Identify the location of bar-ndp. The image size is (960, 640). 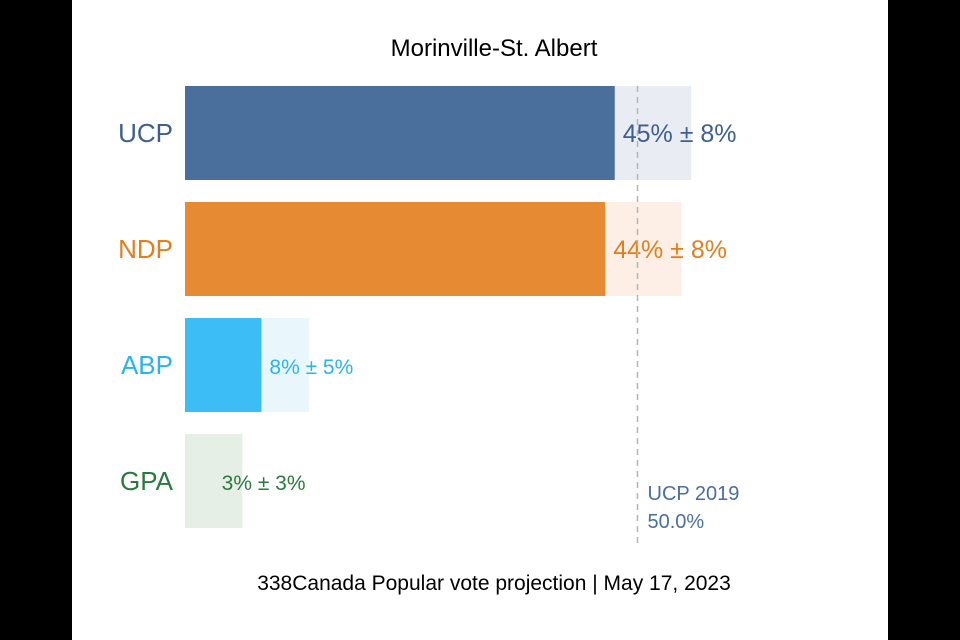
(395, 249).